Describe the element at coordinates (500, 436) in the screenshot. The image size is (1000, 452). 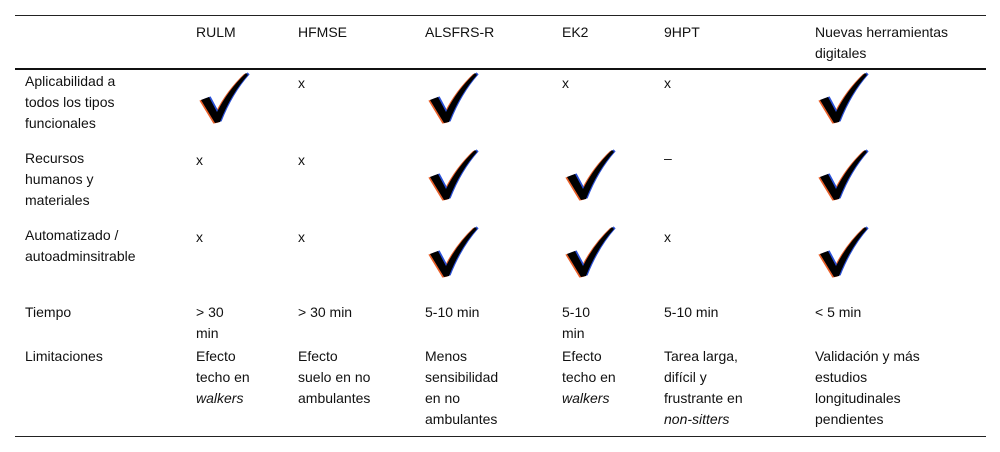
I see `table-bottom-rule` at that location.